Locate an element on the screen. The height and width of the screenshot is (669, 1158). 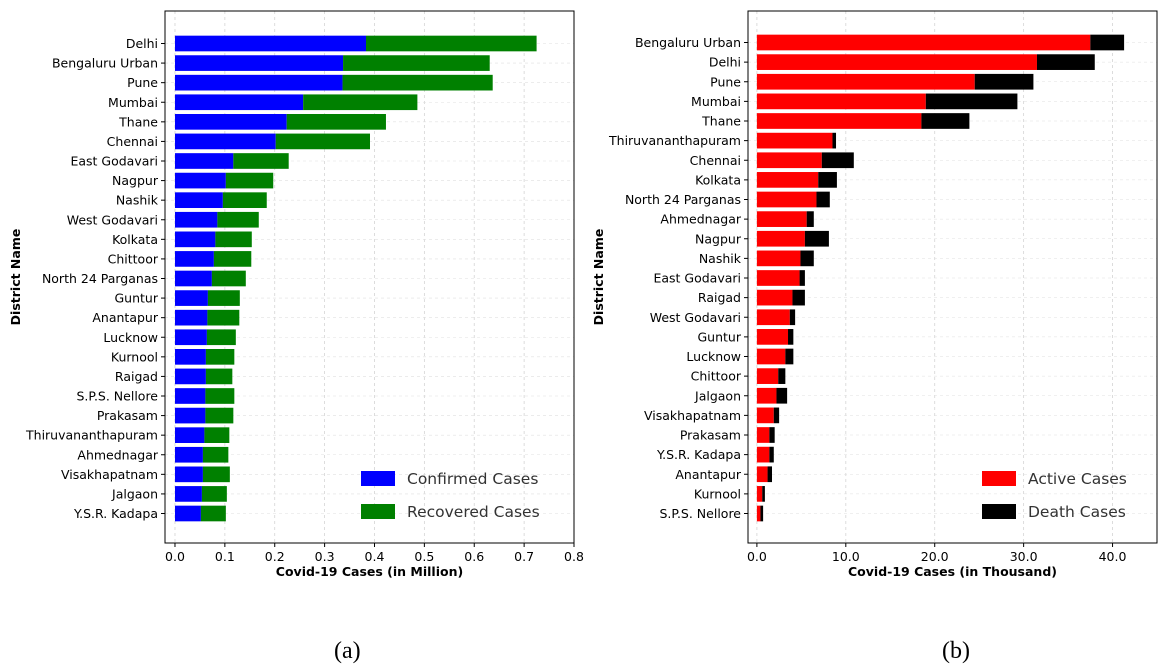
bar-recovered-cases-mumbai is located at coordinates (360, 102).